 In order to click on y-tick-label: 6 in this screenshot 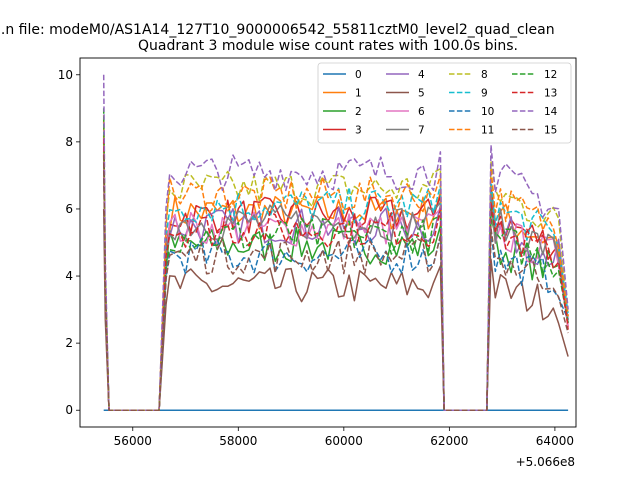, I will do `click(69, 209)`.